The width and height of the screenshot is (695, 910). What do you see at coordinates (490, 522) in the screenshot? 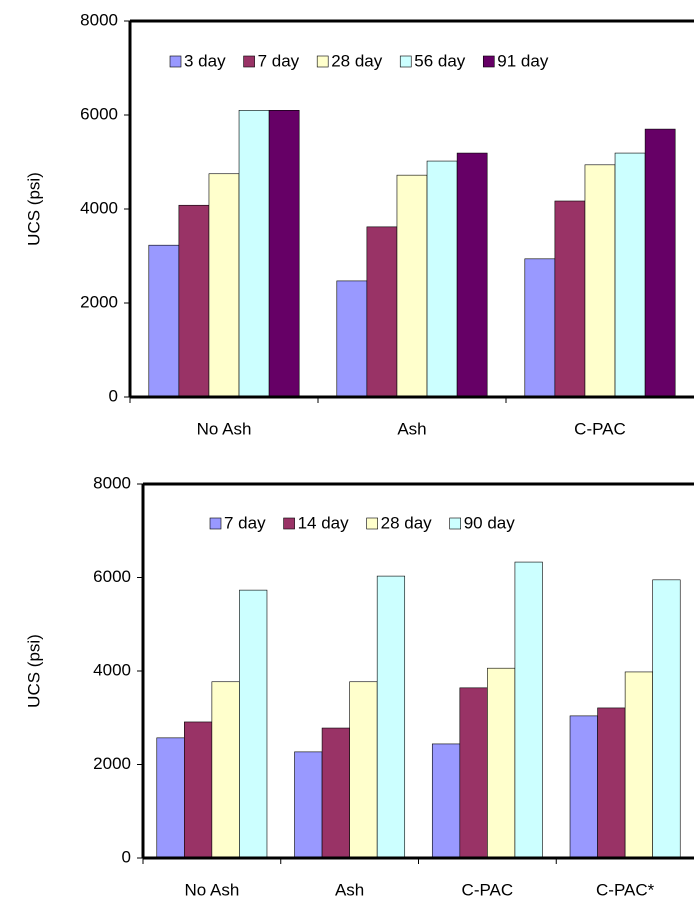
I see `legend-label: 90 day` at bounding box center [490, 522].